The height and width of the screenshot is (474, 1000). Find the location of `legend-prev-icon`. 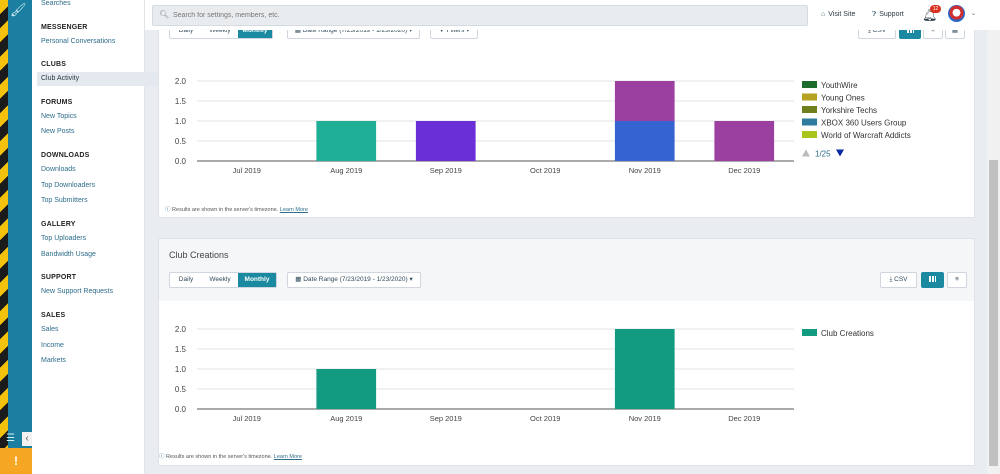

legend-prev-icon is located at coordinates (806, 153).